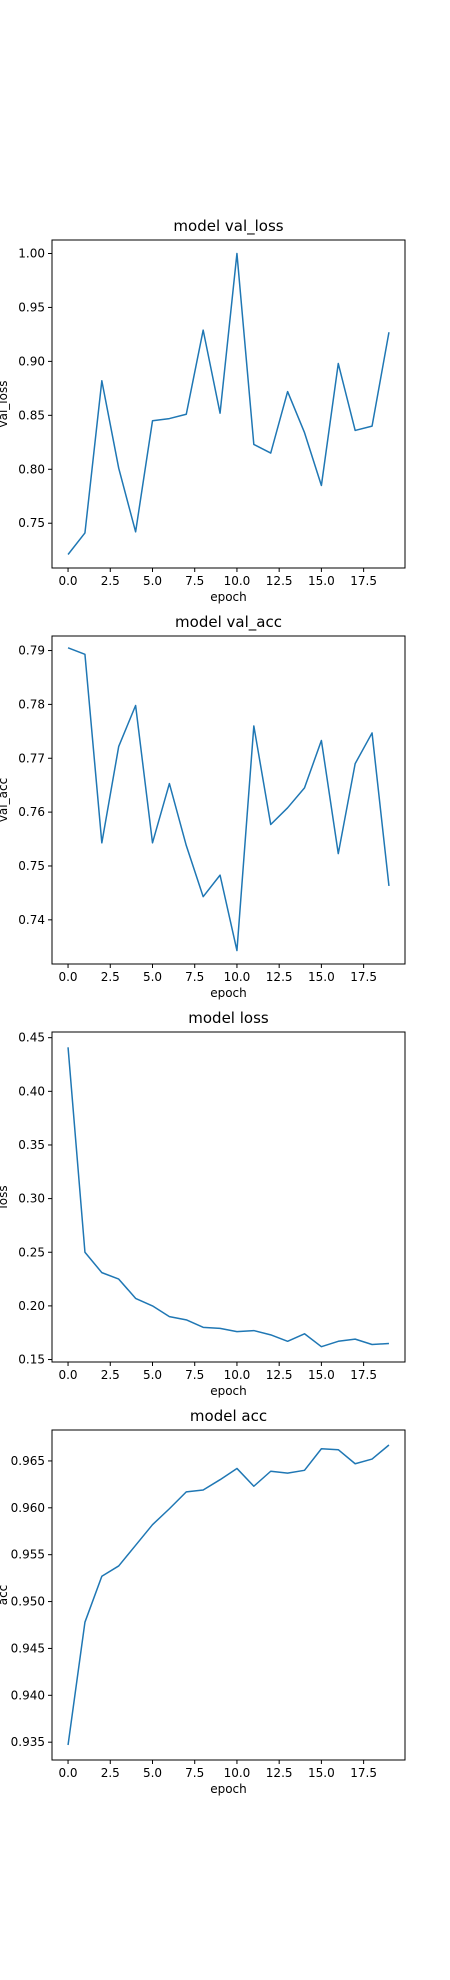 Image resolution: width=450 pixels, height=1980 pixels. I want to click on y-tick-label: 0.35, so click(31, 1145).